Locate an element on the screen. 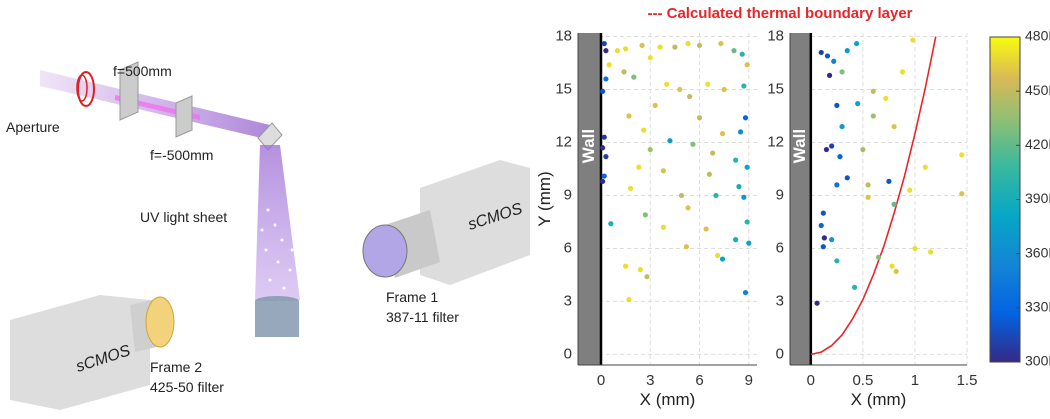 This screenshot has width=1050, height=419. y-tick-label: 18 is located at coordinates (775, 36).